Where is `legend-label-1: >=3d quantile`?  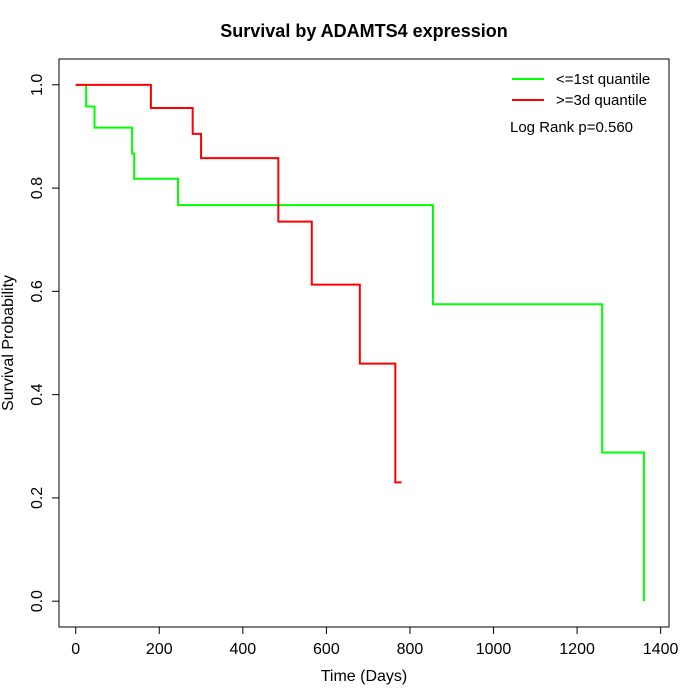 legend-label-1: >=3d quantile is located at coordinates (601, 100).